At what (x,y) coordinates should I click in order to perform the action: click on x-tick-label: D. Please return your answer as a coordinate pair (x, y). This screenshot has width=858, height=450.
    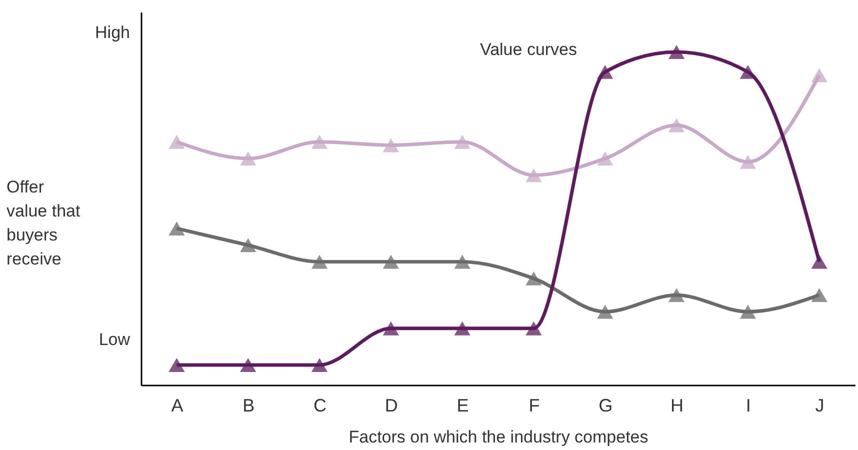
    Looking at the image, I should click on (391, 406).